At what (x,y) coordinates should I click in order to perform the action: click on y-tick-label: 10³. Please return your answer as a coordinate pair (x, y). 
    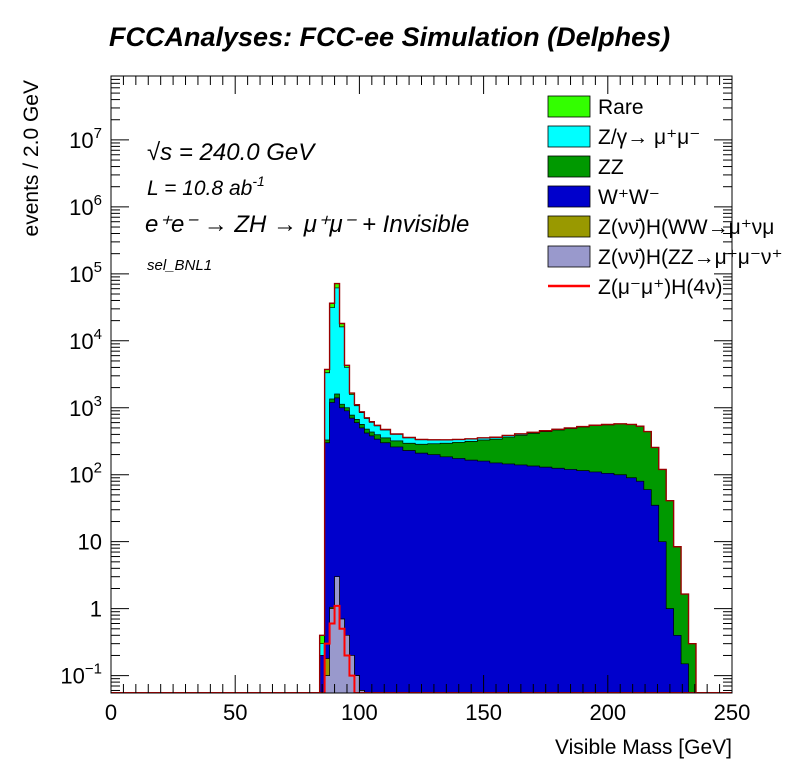
    Looking at the image, I should click on (85, 407).